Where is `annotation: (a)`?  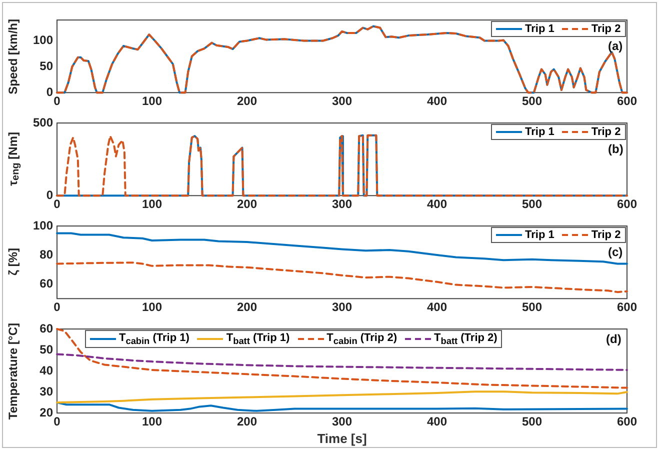 annotation: (a) is located at coordinates (615, 46).